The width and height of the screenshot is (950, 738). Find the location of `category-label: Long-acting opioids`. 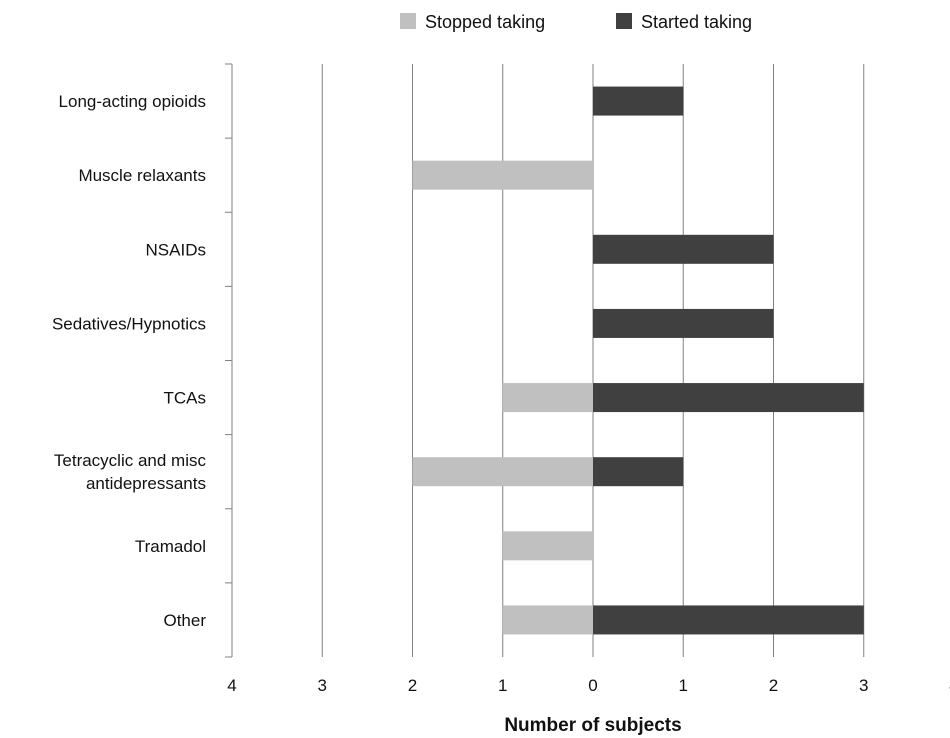

category-label: Long-acting opioids is located at coordinates (132, 101).